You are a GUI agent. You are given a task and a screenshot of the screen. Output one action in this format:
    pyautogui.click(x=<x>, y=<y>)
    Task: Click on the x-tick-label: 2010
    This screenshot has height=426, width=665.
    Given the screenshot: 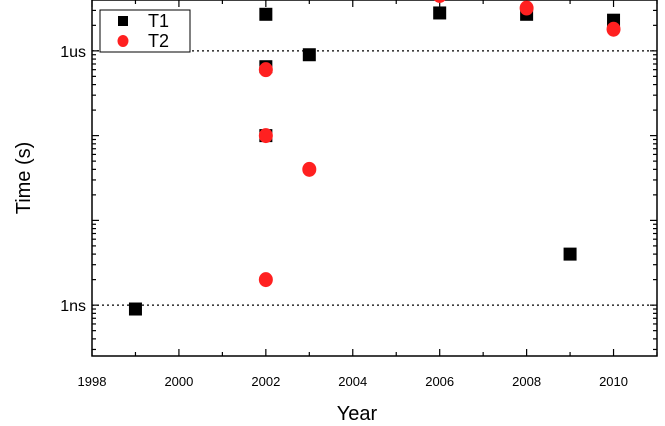 What is the action you would take?
    pyautogui.click(x=613, y=381)
    